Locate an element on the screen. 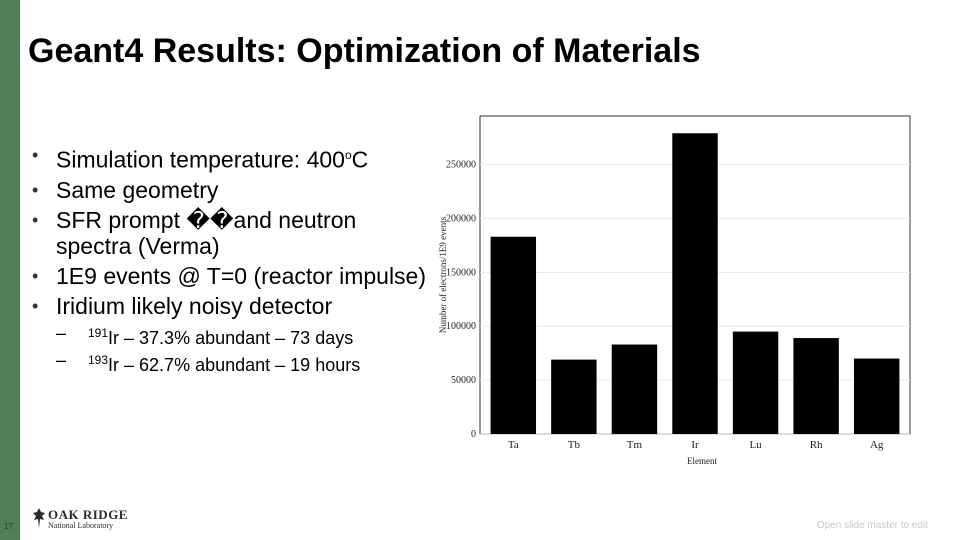 The width and height of the screenshot is (960, 540). y-tick-label: 150000 is located at coordinates (461, 272).